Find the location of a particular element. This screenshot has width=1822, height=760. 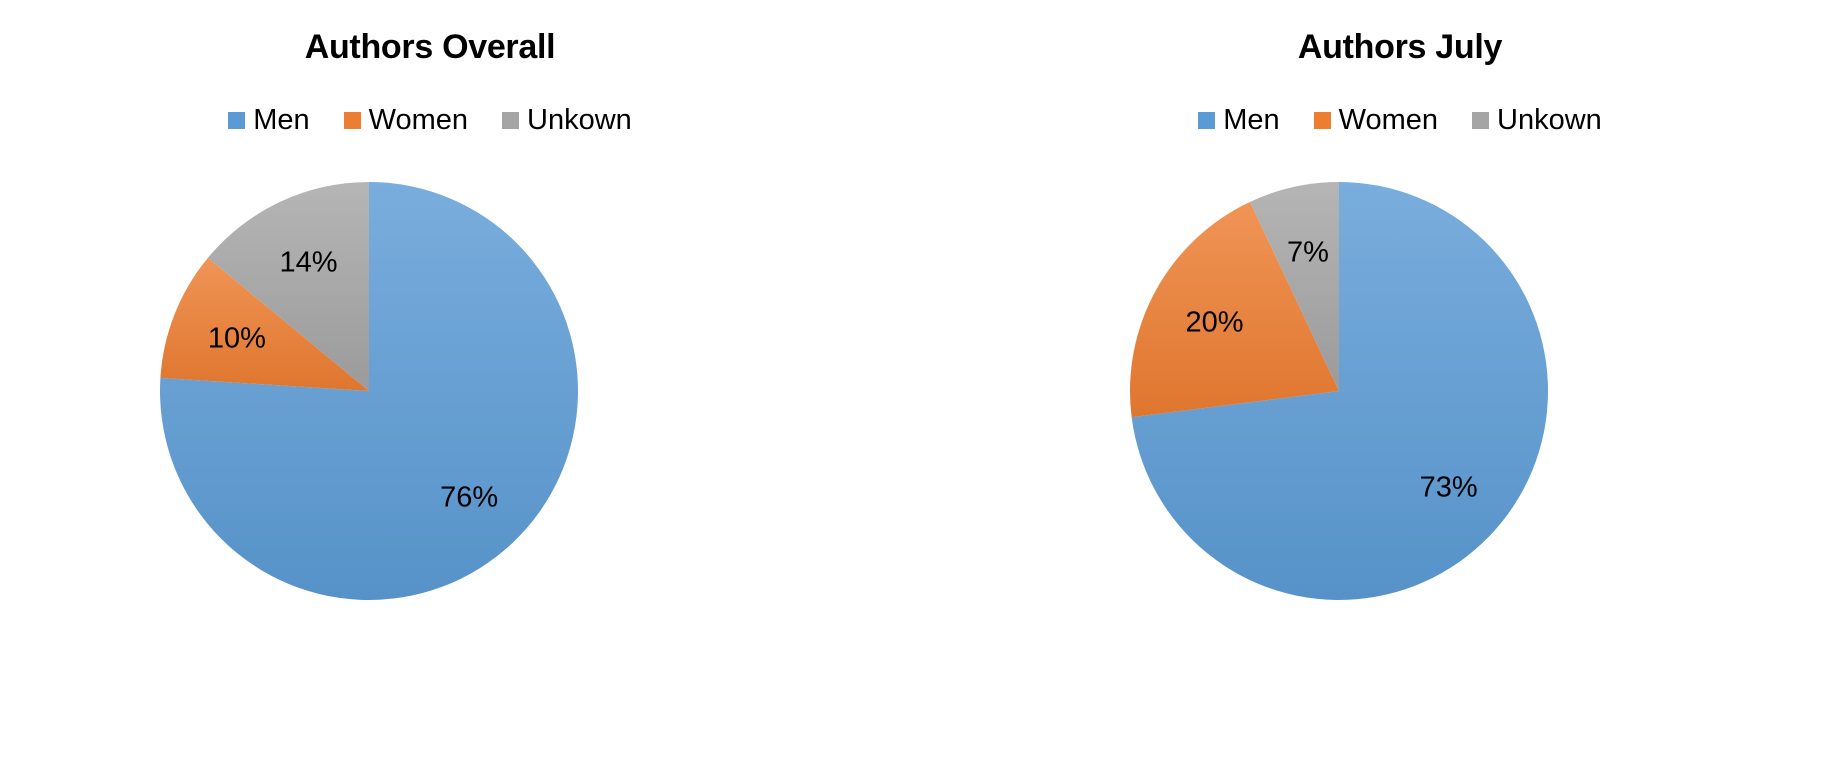

slice-label-women: 10% is located at coordinates (237, 339).